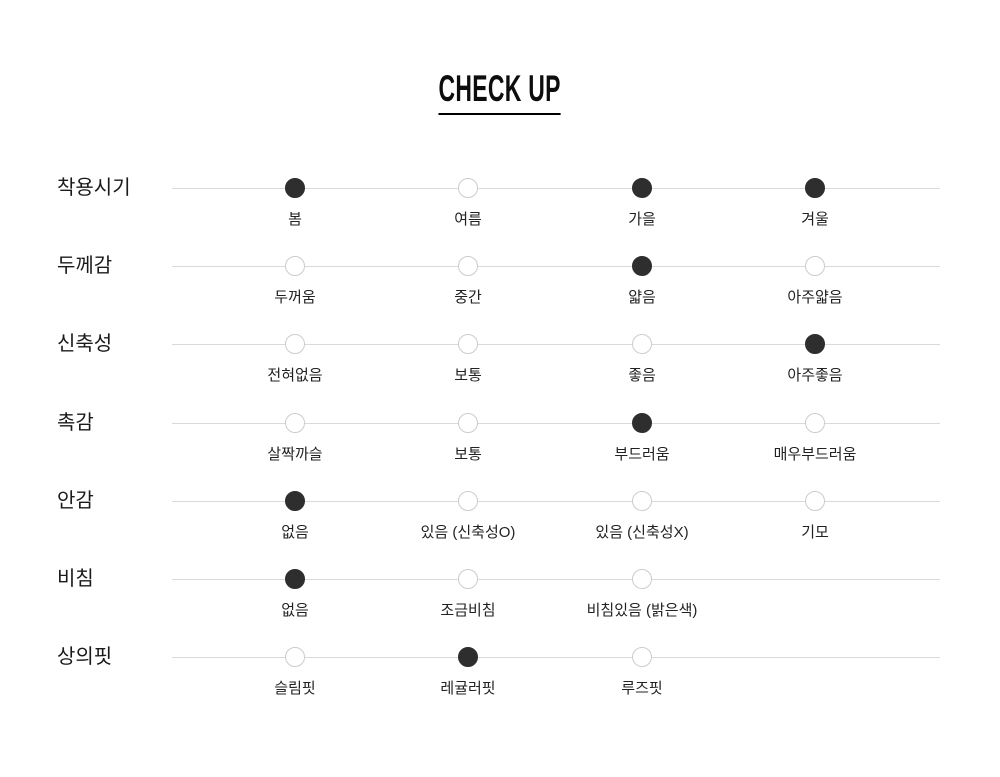  Describe the element at coordinates (815, 532) in the screenshot. I see `option-label: 기모` at that location.